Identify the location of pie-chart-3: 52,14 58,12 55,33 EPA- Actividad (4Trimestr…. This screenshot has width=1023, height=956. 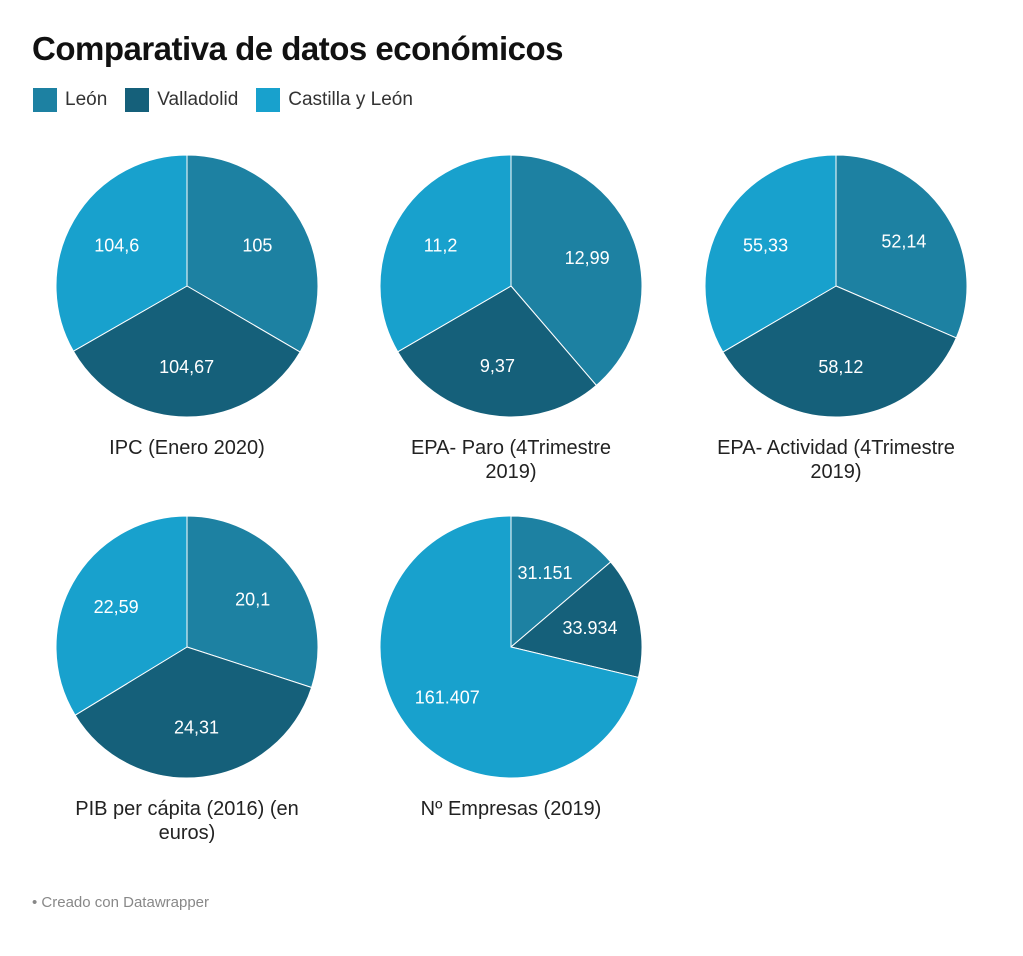
(836, 318).